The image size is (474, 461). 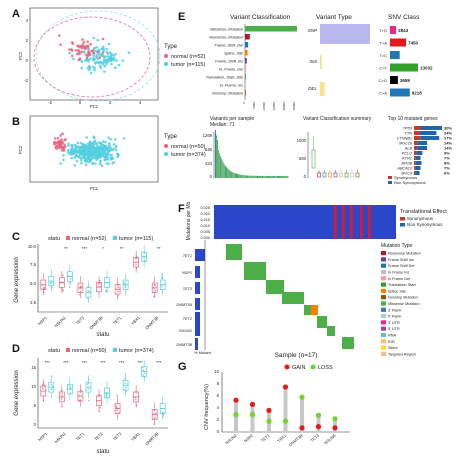 What do you see at coordinates (302, 397) in the screenshot?
I see `cnv-loss-point` at bounding box center [302, 397].